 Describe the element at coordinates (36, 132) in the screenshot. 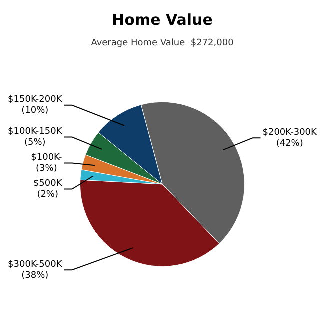

I see `slice-label: $100K-150K` at that location.